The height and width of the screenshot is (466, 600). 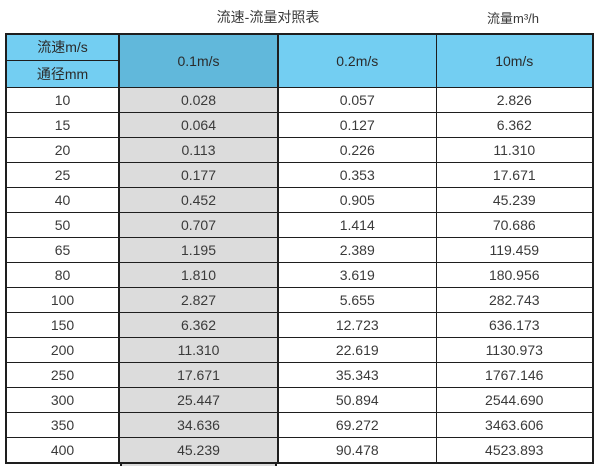 What do you see at coordinates (514, 60) in the screenshot?
I see `column-header-10ms: 10m/s` at bounding box center [514, 60].